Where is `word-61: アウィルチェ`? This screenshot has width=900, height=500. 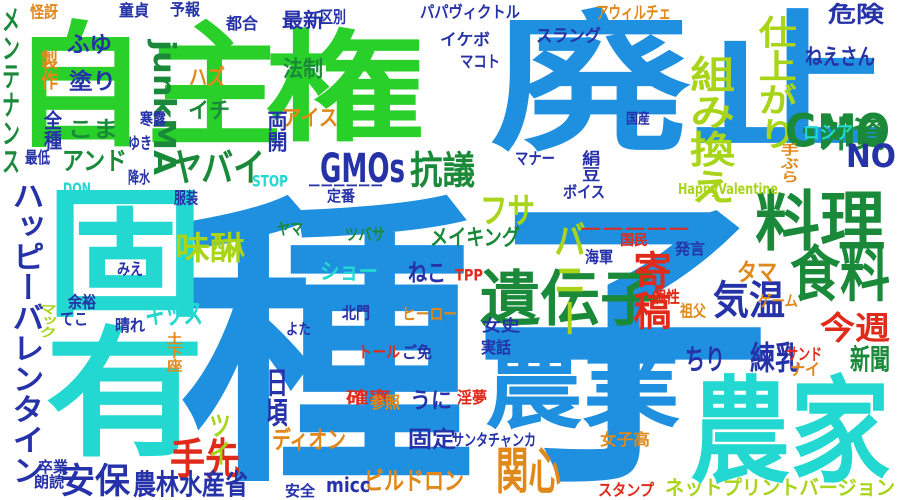 word-61: アウィルチェ is located at coordinates (634, 12).